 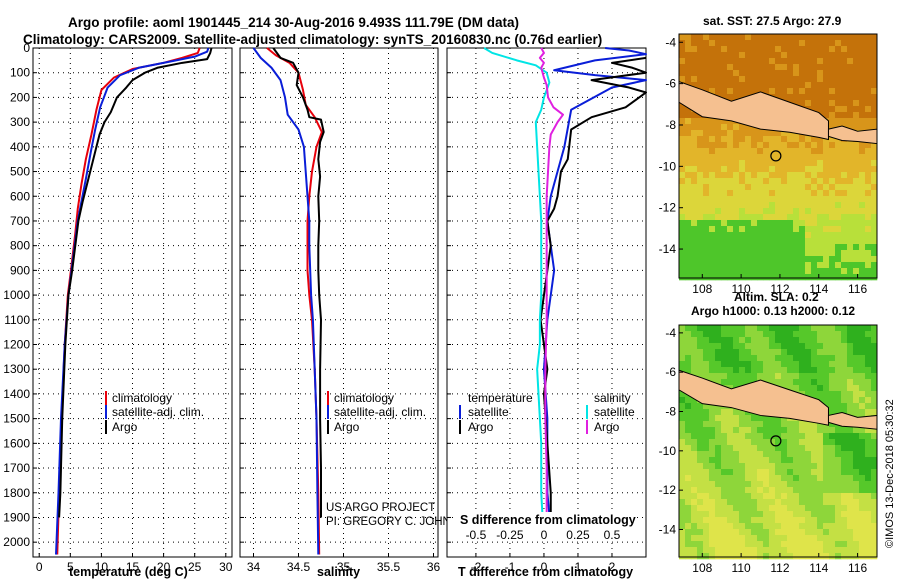 I want to click on depth-tick-label: 800, so click(x=20, y=246).